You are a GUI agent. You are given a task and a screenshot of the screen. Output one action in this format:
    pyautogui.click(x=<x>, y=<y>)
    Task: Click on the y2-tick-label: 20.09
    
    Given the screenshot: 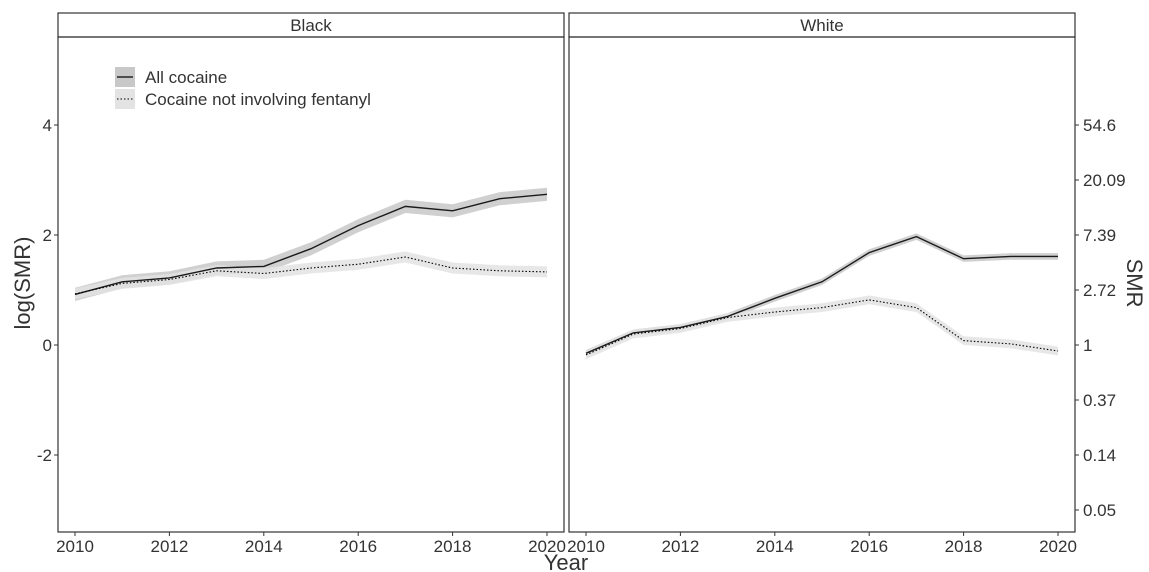 What is the action you would take?
    pyautogui.click(x=1104, y=180)
    